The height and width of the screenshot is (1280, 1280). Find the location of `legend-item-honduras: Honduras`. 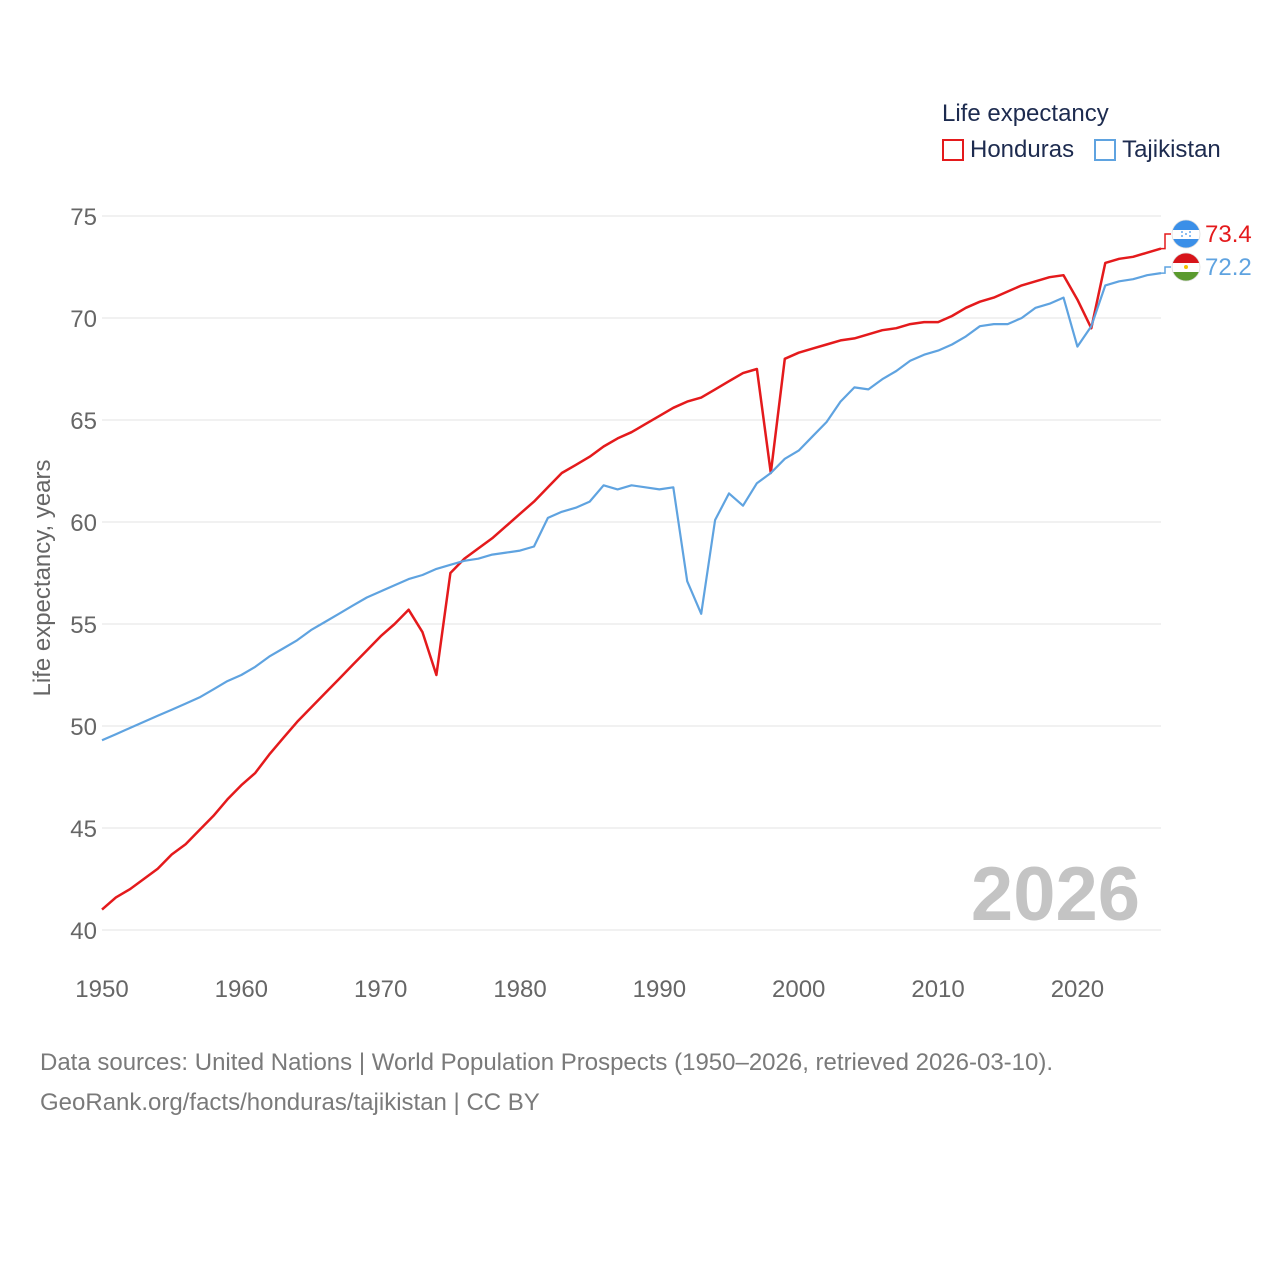

legend-item-honduras: Honduras is located at coordinates (1008, 150).